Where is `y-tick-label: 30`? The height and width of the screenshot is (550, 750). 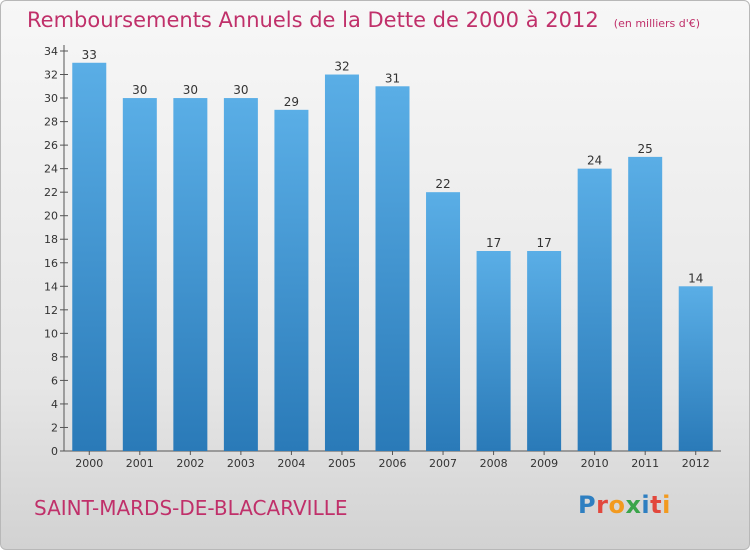 y-tick-label: 30 is located at coordinates (51, 98).